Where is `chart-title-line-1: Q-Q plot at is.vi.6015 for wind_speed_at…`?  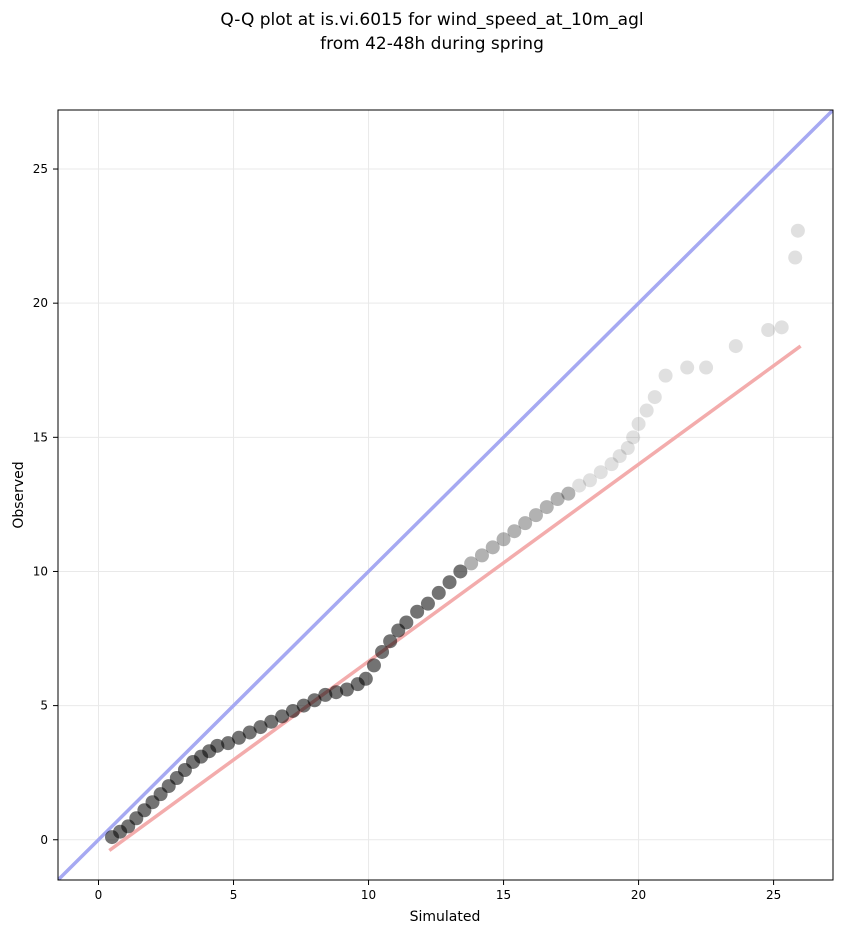 chart-title-line-1: Q-Q plot at is.vi.6015 for wind_speed_at… is located at coordinates (431, 20).